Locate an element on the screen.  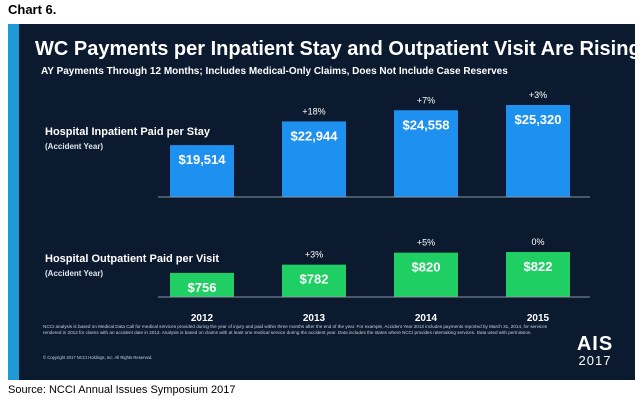
inpatient-sublabel: (Accident Year) is located at coordinates (74, 146).